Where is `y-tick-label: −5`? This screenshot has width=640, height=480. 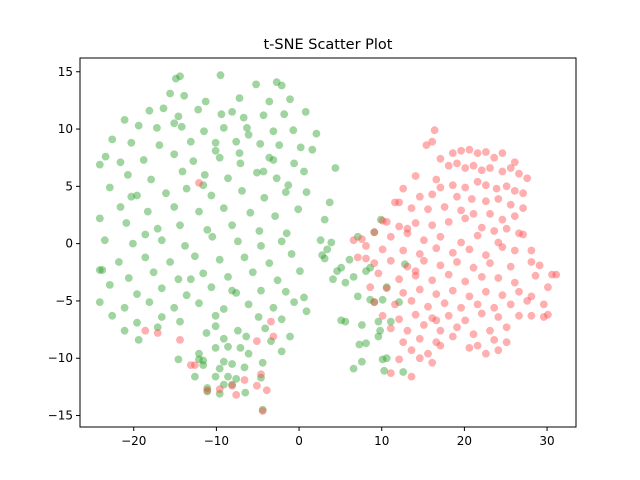 y-tick-label: −5 is located at coordinates (64, 301).